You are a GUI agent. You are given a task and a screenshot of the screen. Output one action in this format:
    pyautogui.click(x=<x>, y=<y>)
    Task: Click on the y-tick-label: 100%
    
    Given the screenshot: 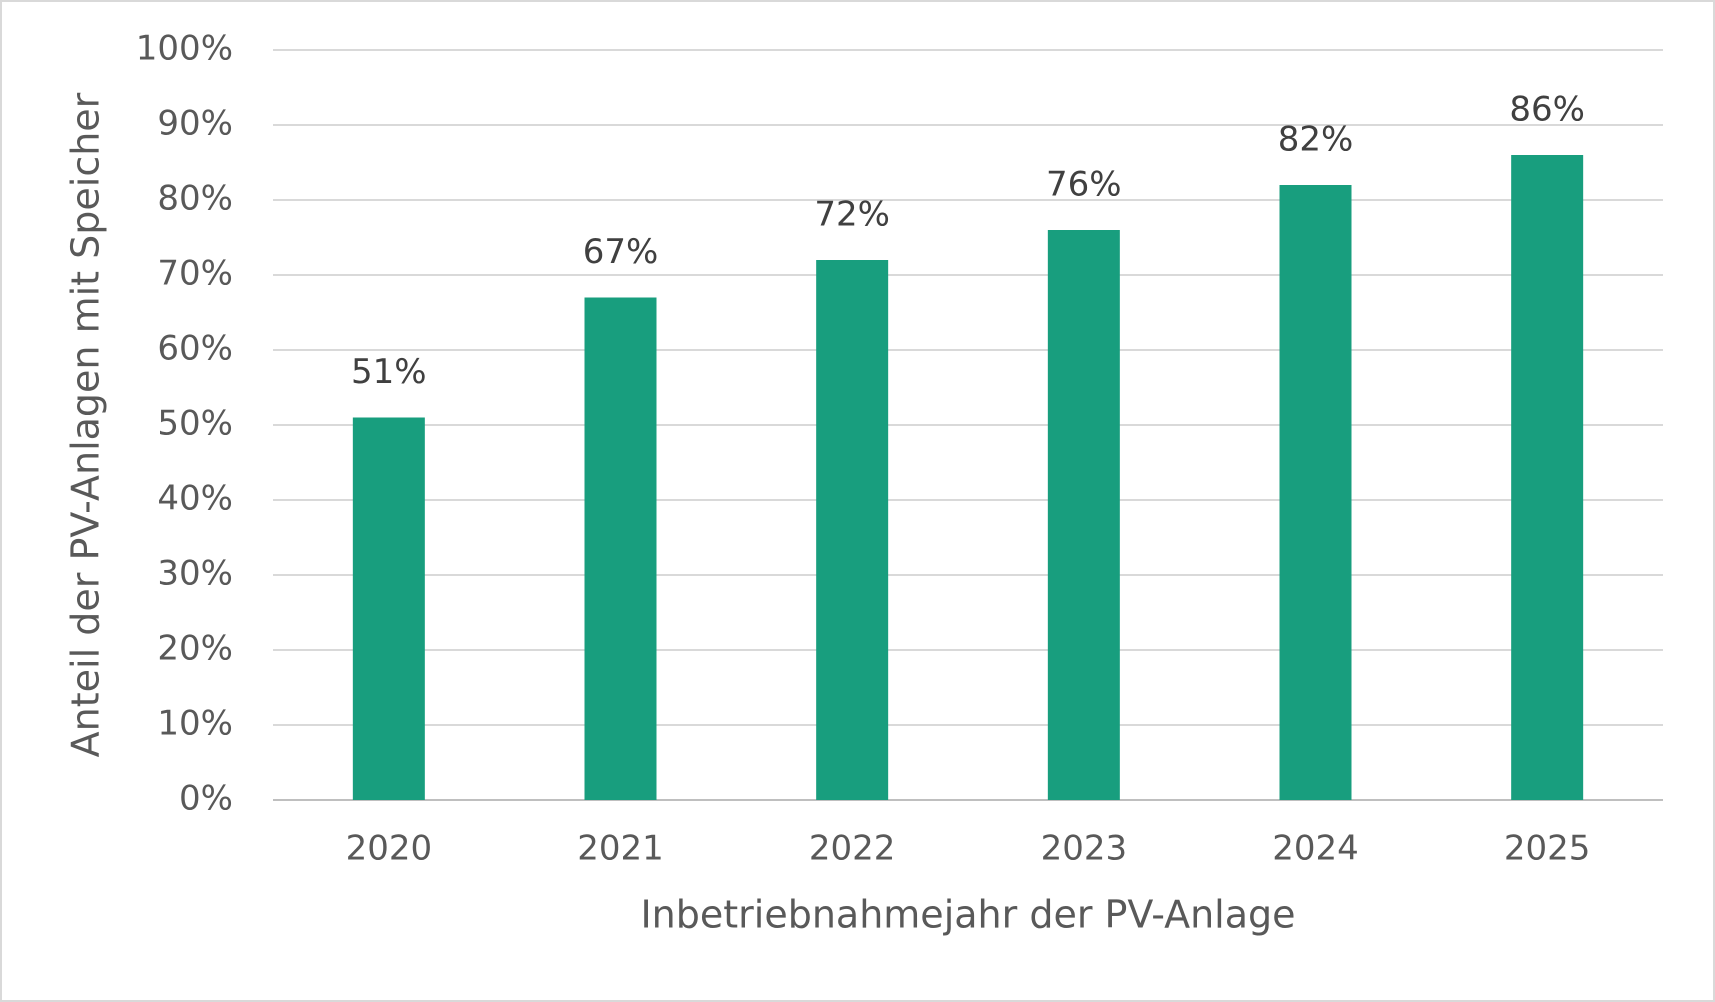 What is the action you would take?
    pyautogui.click(x=184, y=49)
    